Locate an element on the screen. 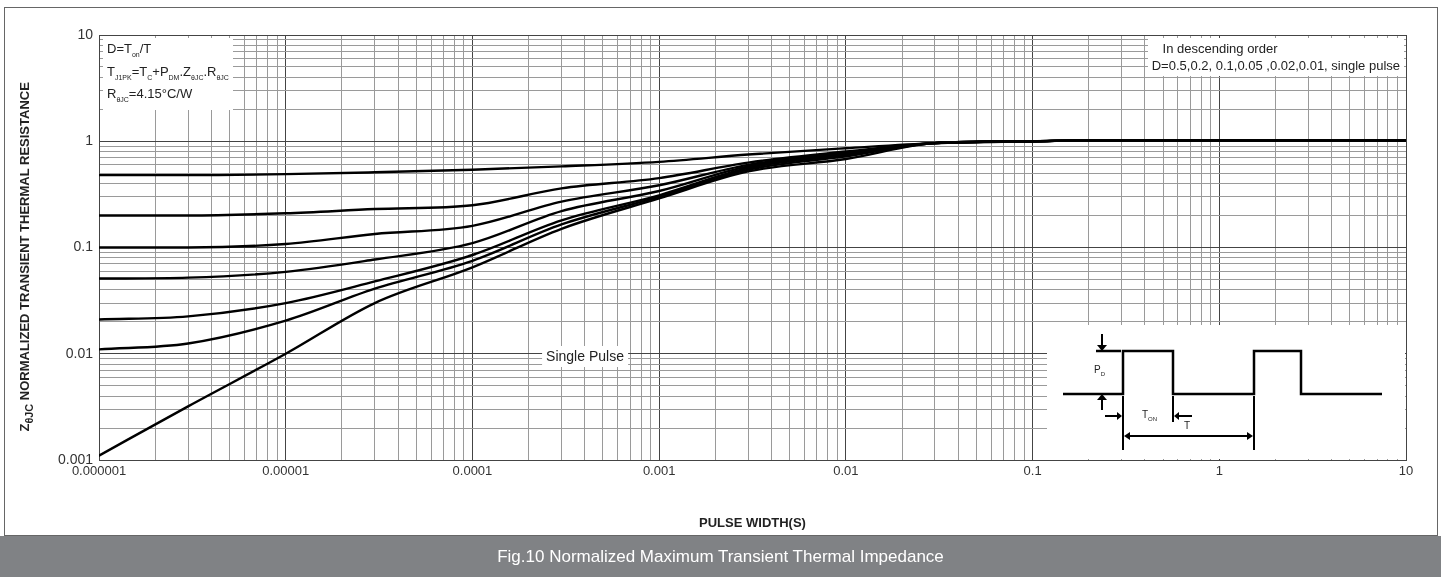 This screenshot has height=577, width=1441. annotation: P$_{D}$ is located at coordinates (1100, 370).